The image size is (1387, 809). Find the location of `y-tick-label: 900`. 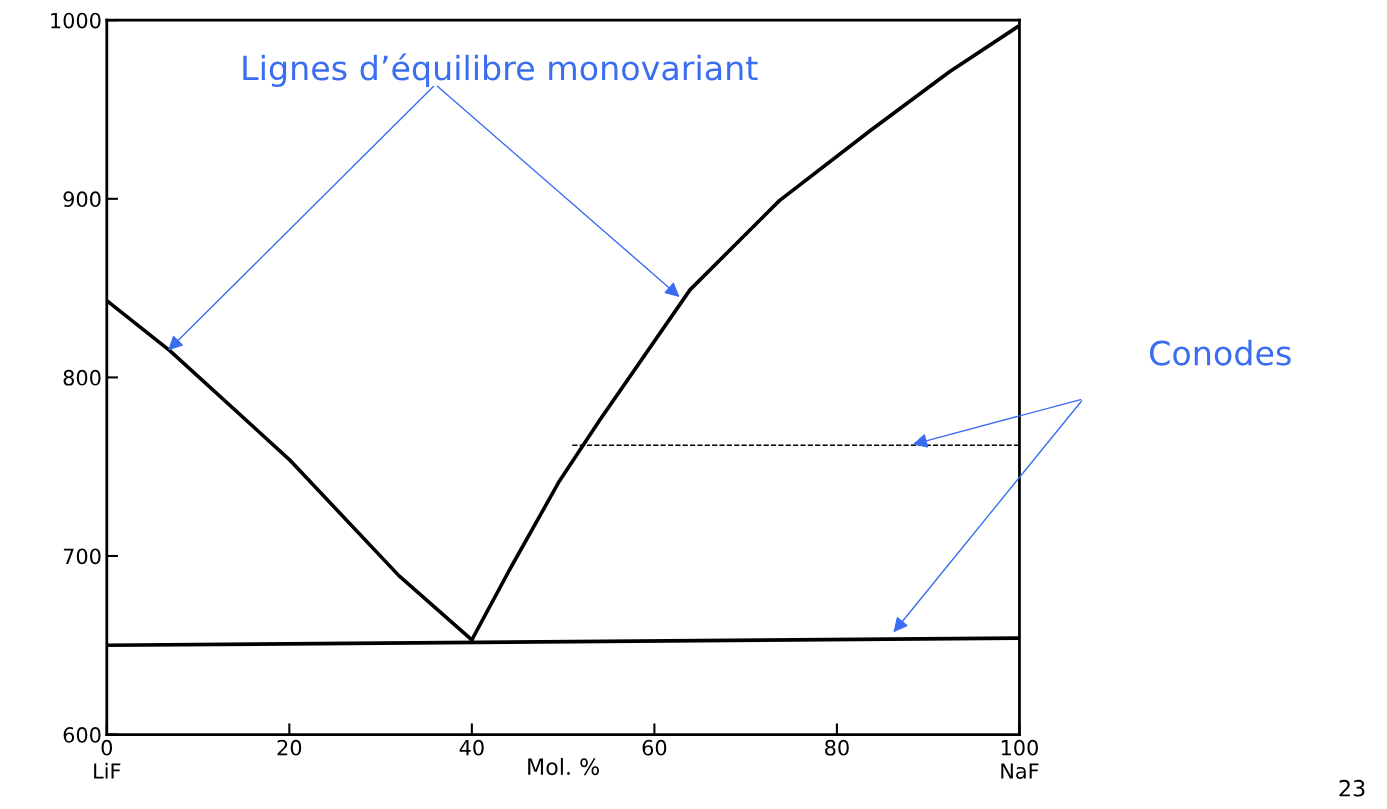

y-tick-label: 900 is located at coordinates (82, 199).